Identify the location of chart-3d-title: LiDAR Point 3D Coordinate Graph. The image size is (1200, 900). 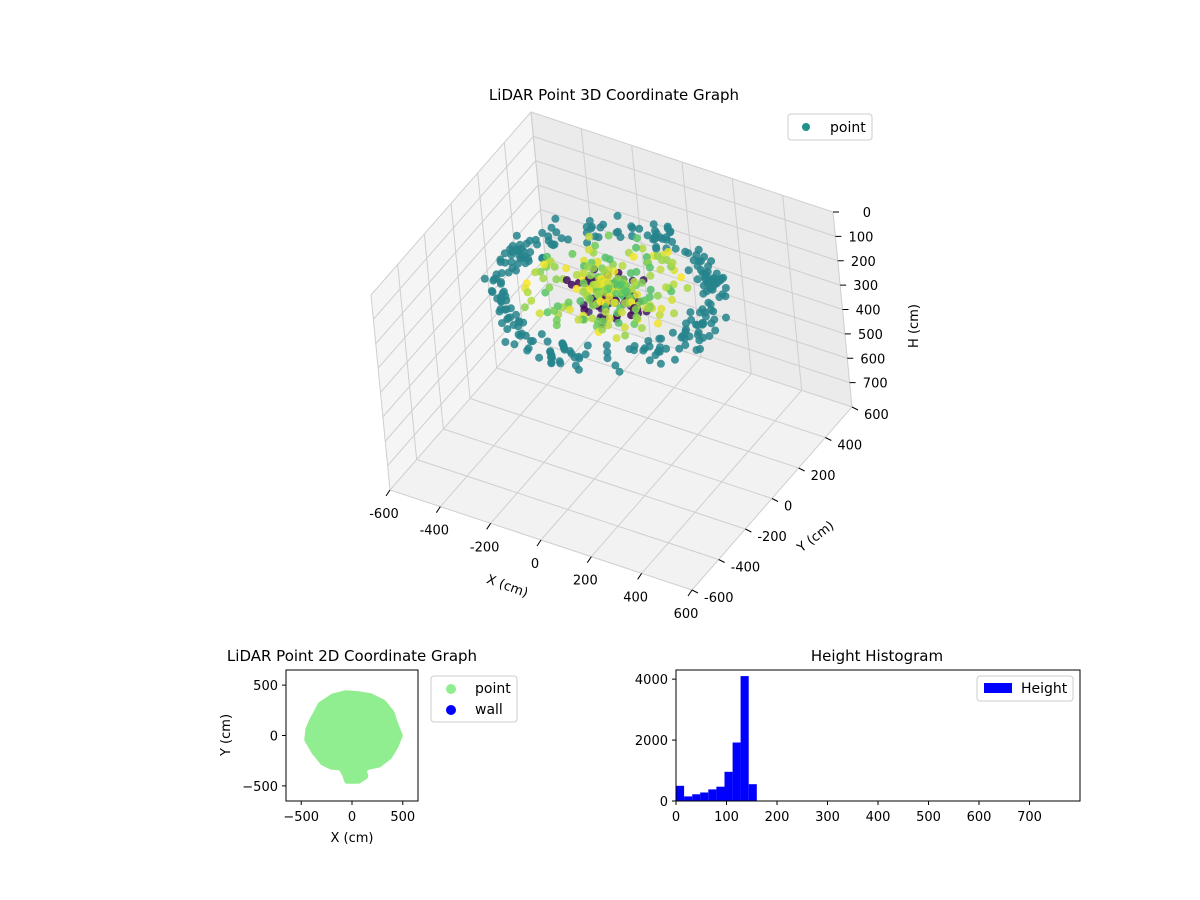
(614, 95).